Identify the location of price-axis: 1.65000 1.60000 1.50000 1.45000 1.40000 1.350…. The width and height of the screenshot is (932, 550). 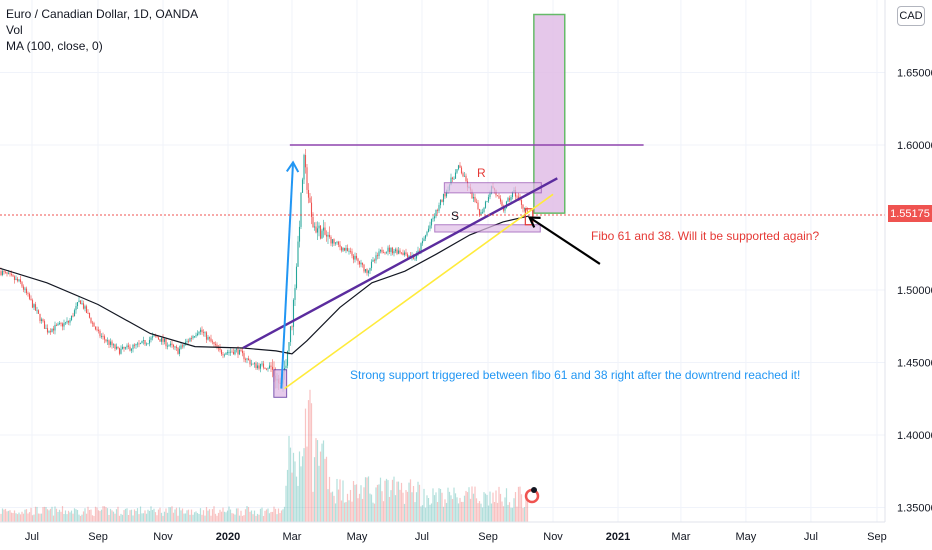
(908, 261).